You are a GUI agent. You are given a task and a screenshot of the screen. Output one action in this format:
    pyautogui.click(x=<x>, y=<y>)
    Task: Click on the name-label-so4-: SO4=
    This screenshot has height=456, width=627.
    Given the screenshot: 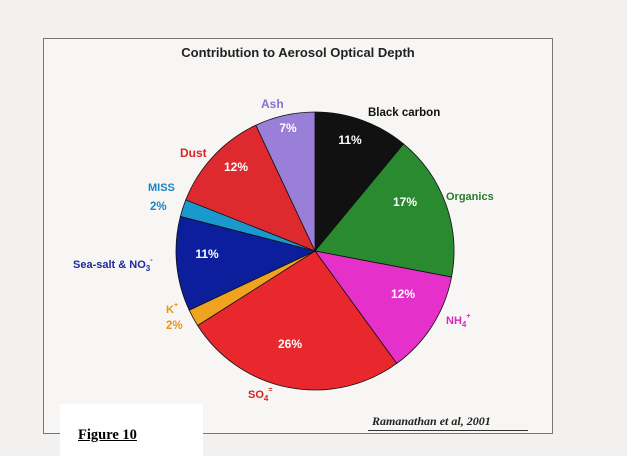 What is the action you would take?
    pyautogui.click(x=260, y=395)
    